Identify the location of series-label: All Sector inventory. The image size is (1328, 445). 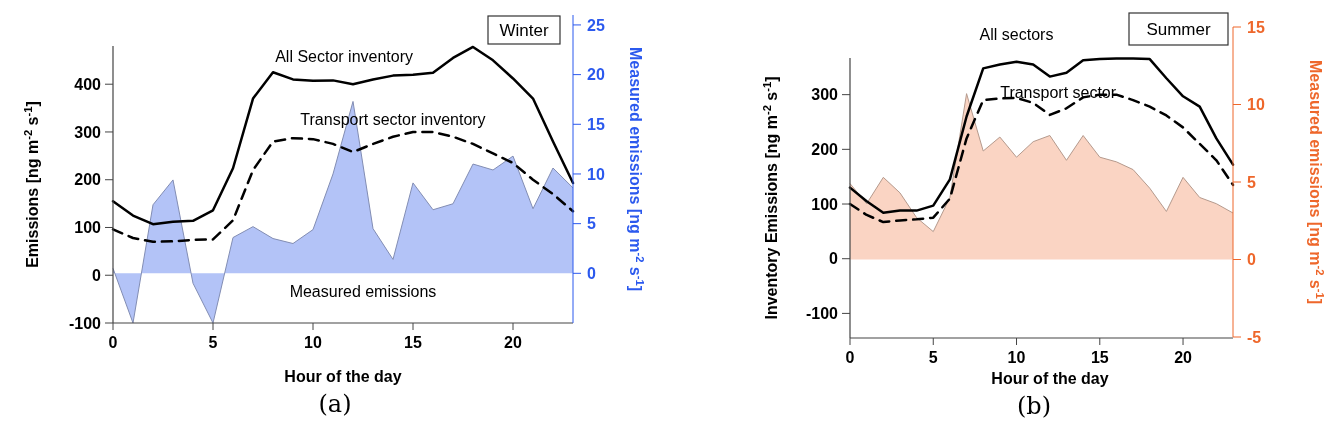
(344, 57).